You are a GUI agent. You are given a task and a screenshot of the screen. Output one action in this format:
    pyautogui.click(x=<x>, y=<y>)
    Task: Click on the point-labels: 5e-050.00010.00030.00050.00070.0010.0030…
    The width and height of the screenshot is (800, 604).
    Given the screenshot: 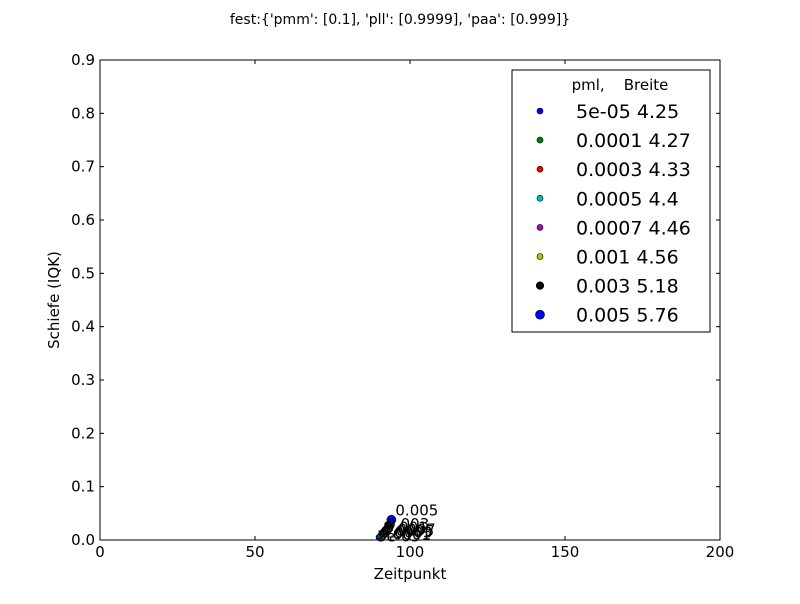 What is the action you would take?
    pyautogui.click(x=407, y=524)
    